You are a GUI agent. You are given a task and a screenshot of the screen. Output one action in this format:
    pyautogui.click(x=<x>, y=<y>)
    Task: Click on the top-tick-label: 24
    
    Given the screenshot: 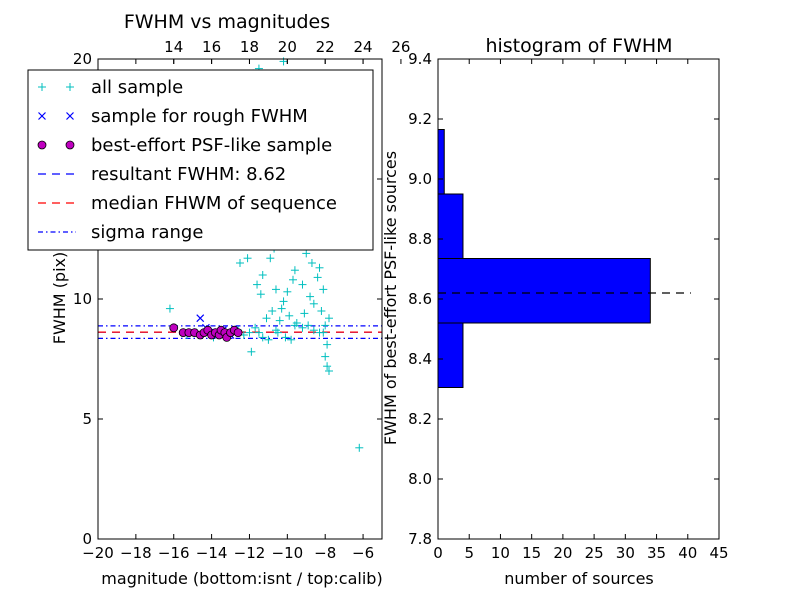 What is the action you would take?
    pyautogui.click(x=363, y=47)
    